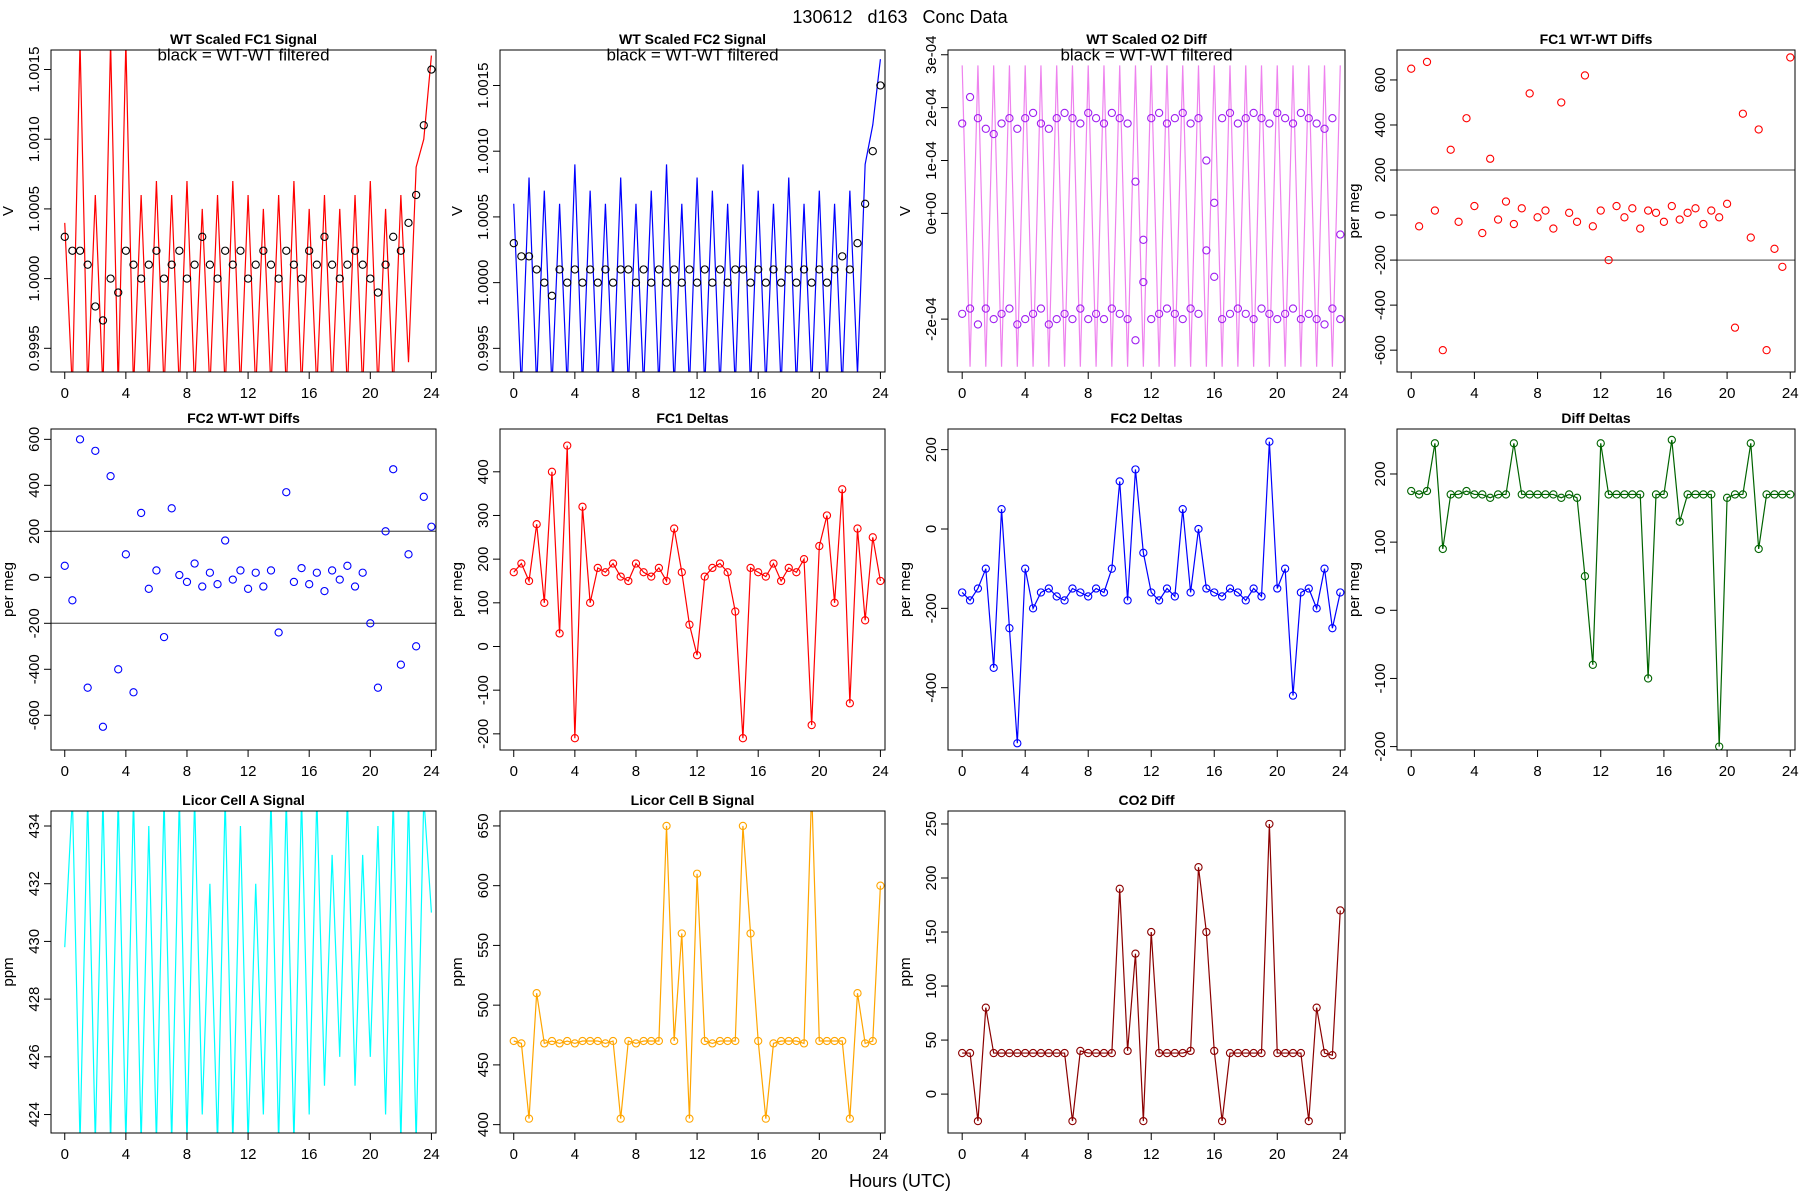 Image resolution: width=1800 pixels, height=1200 pixels. I want to click on x-tick-label: 4, so click(126, 393).